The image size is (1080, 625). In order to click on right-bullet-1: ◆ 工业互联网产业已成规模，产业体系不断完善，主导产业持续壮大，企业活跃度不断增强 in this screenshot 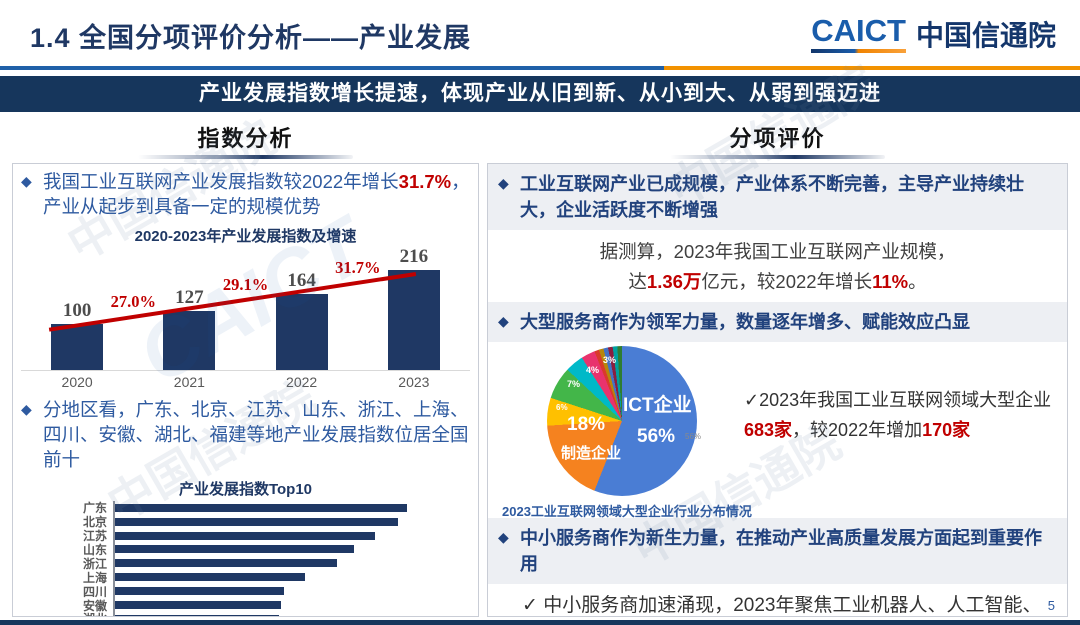, I will do `click(777, 197)`.